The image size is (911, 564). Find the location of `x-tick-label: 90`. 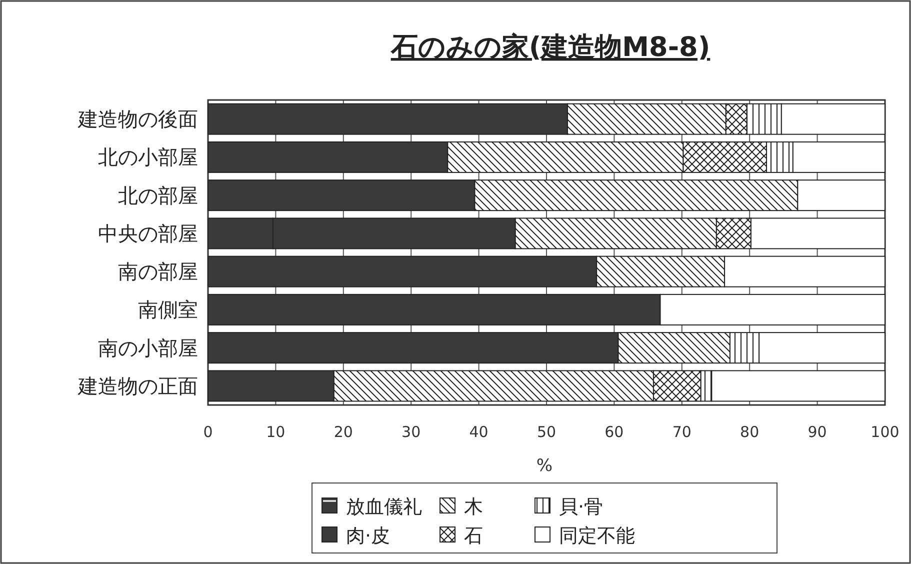

x-tick-label: 90 is located at coordinates (817, 432).